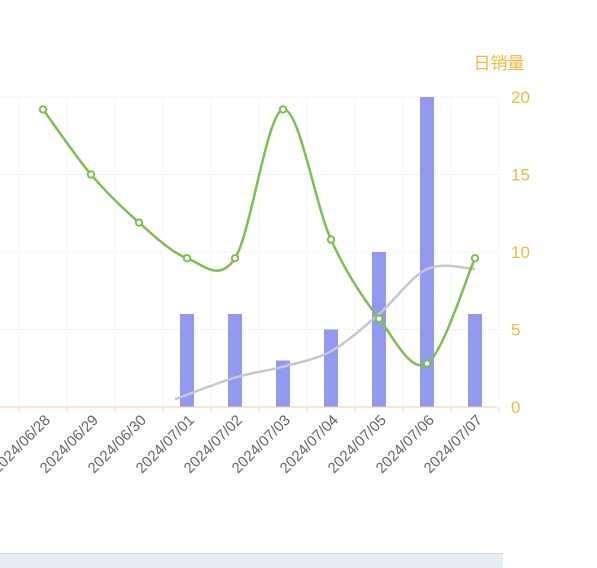 This screenshot has height=568, width=597. I want to click on right-axis-title: 日销量, so click(499, 64).